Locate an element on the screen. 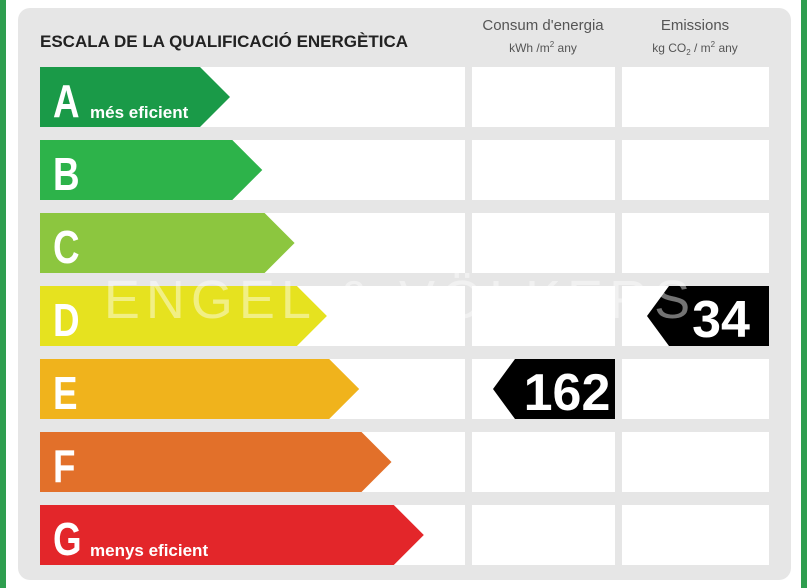 This screenshot has height=588, width=807. class-note: menys eficient is located at coordinates (149, 550).